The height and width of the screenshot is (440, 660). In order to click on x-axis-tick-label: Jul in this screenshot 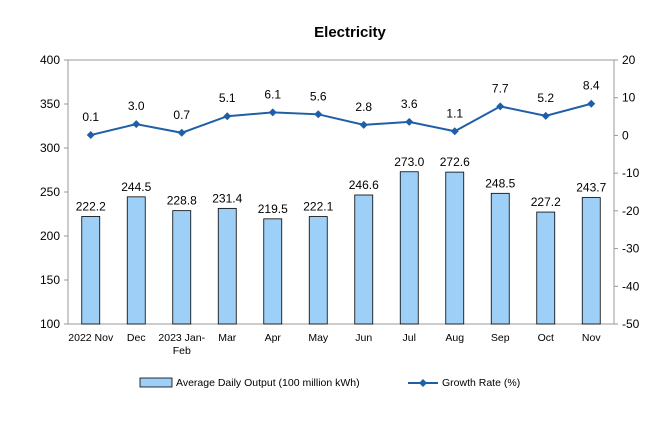, I will do `click(409, 338)`.